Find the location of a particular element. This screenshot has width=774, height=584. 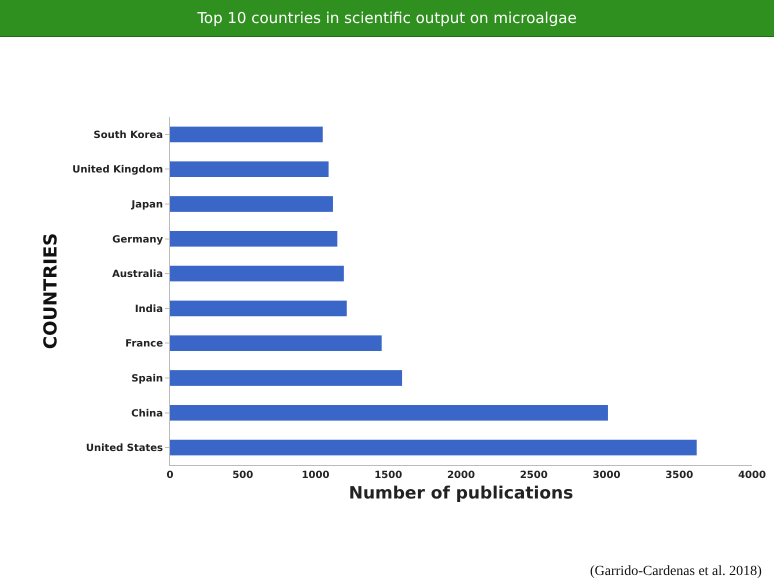

x-tick-label: 3000 is located at coordinates (606, 475).